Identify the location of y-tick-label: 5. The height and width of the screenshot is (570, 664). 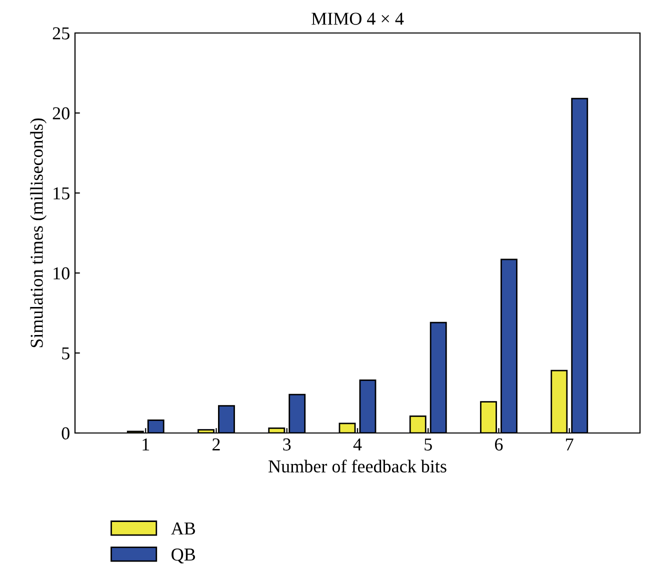
(66, 353).